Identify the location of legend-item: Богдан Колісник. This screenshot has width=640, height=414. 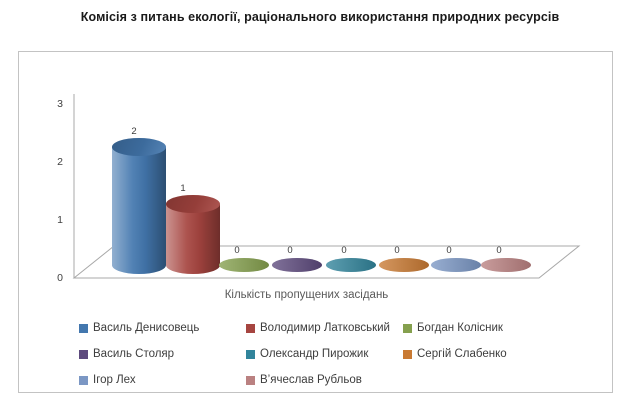
(453, 328).